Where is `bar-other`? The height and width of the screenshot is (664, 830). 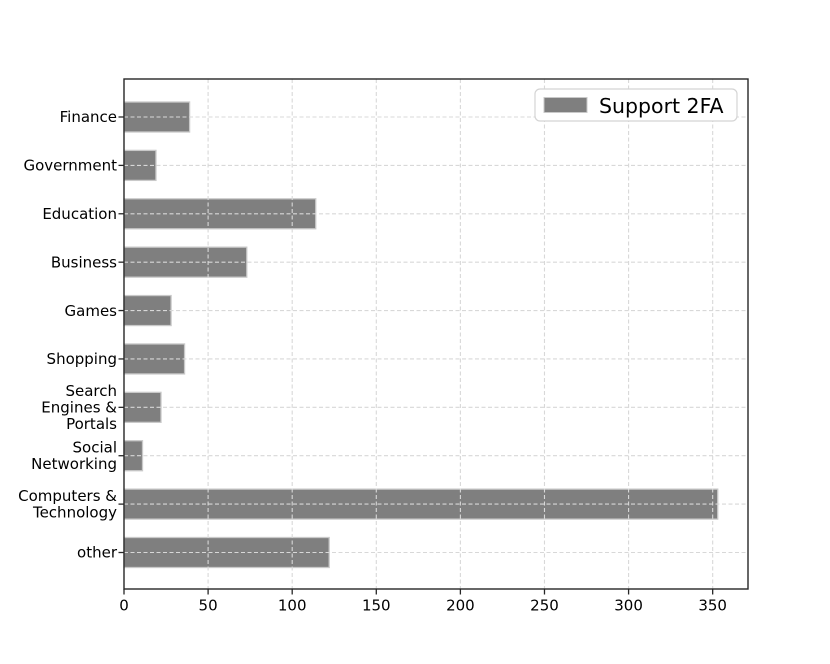 bar-other is located at coordinates (226, 552).